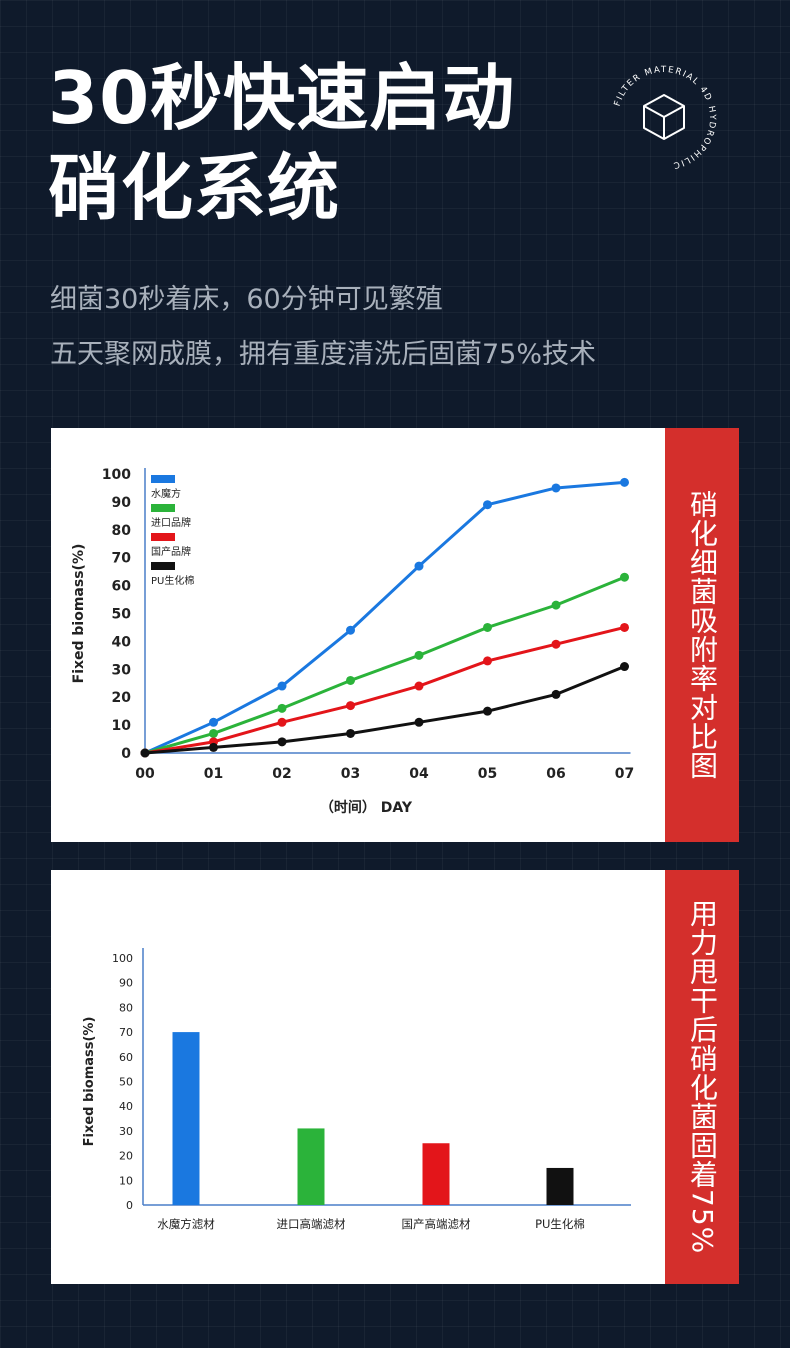  I want to click on page-title-line1: 30秒快速启动, so click(282, 98).